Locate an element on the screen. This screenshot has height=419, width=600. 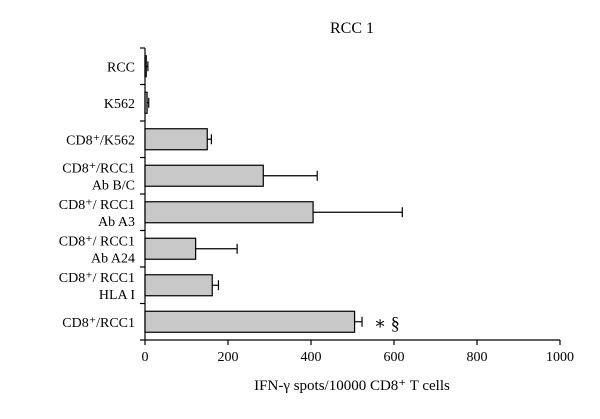
category-label: RCC is located at coordinates (121, 67).